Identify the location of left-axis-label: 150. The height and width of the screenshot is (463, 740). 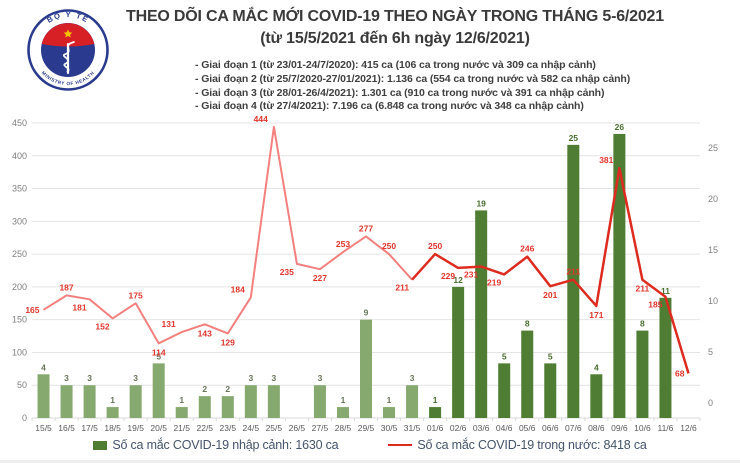
(19, 320).